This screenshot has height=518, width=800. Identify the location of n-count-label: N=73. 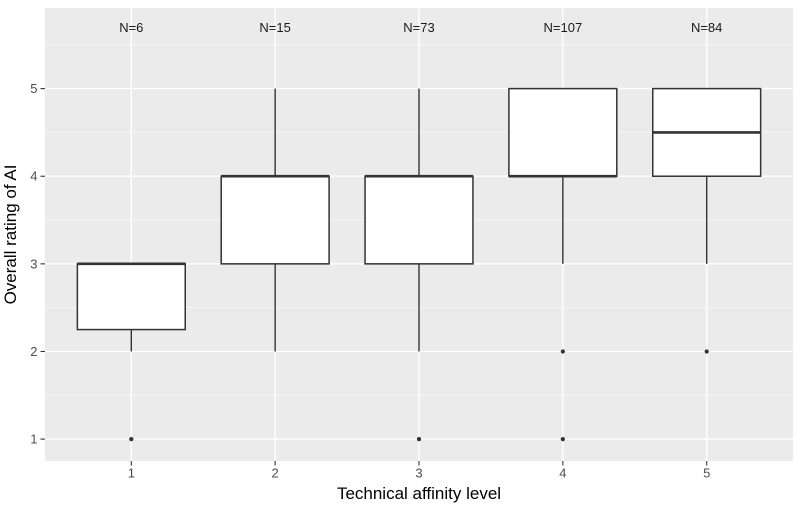
(418, 27).